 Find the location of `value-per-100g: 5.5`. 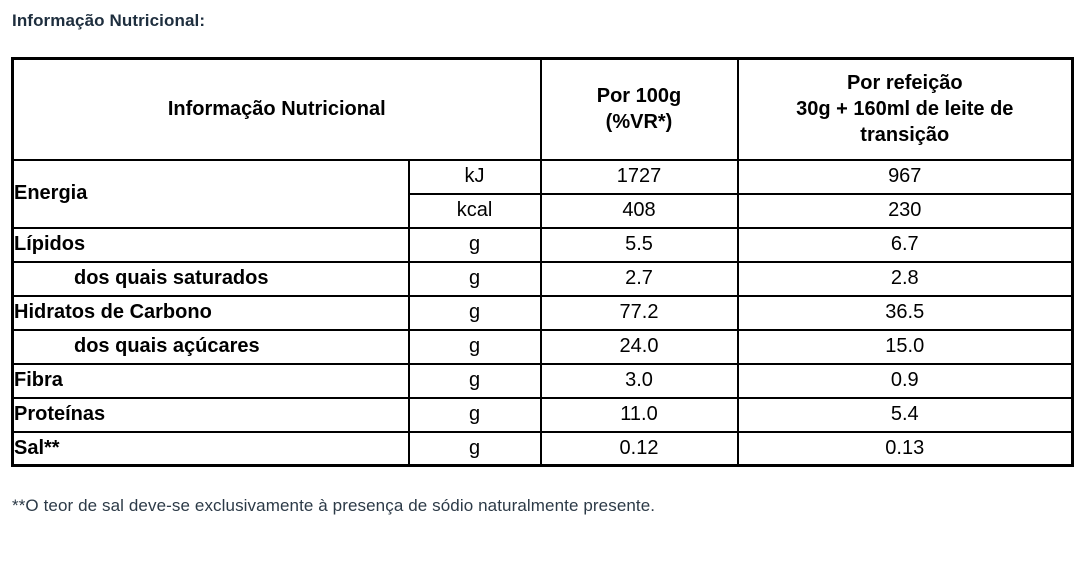

value-per-100g: 5.5 is located at coordinates (639, 244).